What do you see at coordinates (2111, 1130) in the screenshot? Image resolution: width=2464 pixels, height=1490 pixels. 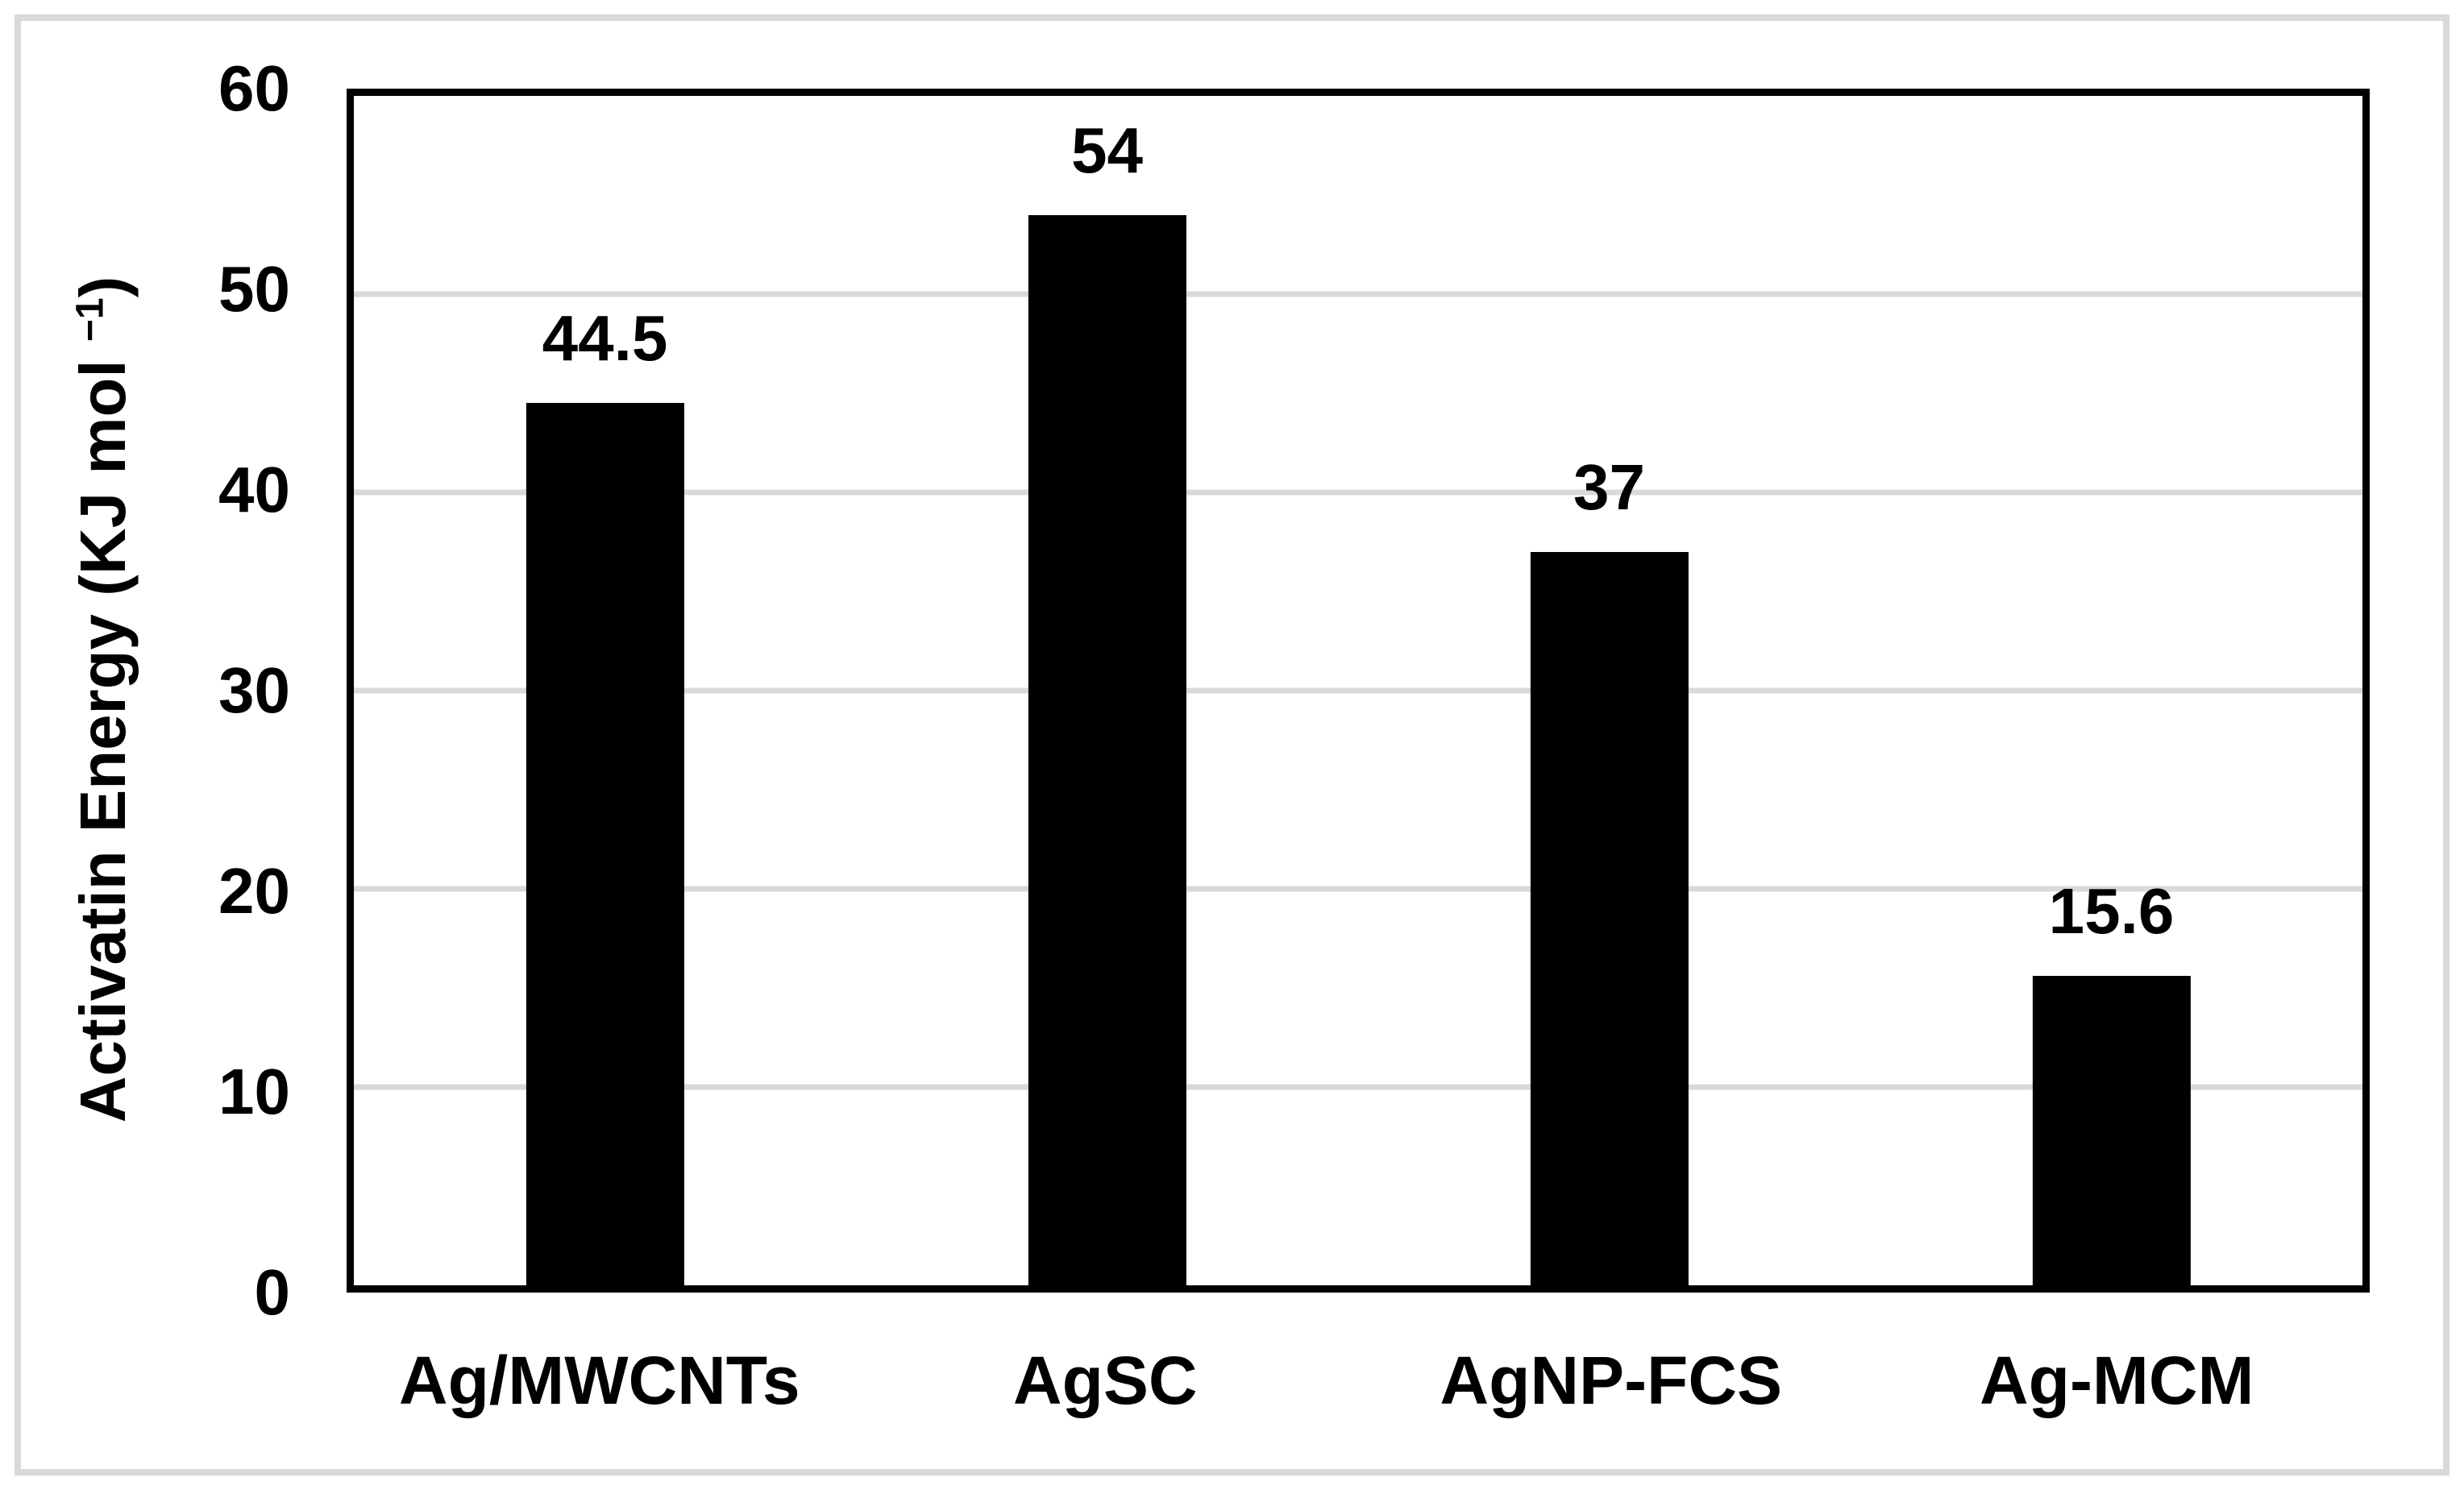 I see `bar-ag-mcm` at bounding box center [2111, 1130].